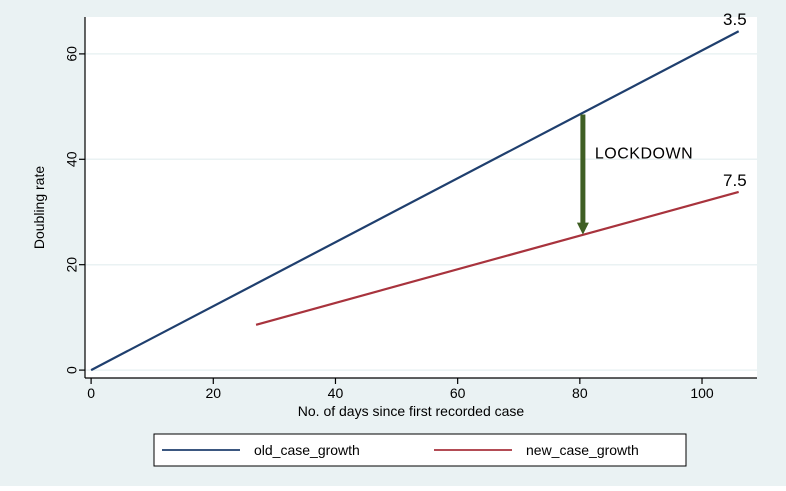 The width and height of the screenshot is (786, 491). What do you see at coordinates (735, 19) in the screenshot?
I see `series-end-label: 3.5` at bounding box center [735, 19].